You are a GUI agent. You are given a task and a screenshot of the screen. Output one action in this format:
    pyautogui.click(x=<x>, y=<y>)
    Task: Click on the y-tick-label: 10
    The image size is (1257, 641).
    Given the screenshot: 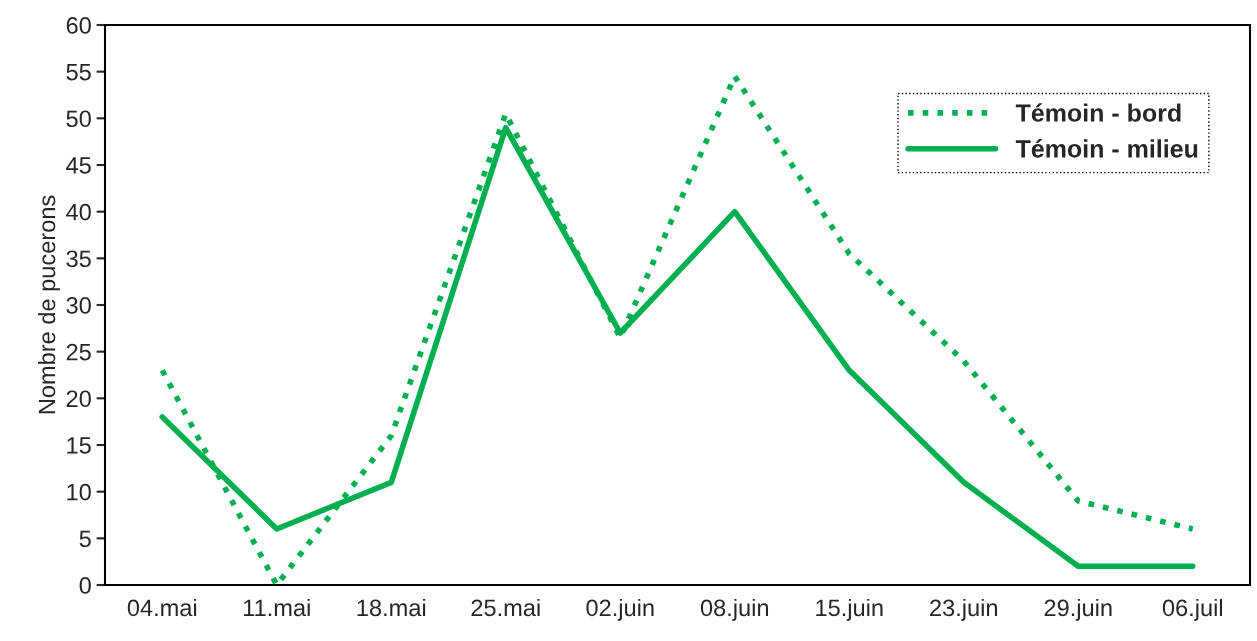 What is the action you would take?
    pyautogui.click(x=79, y=492)
    